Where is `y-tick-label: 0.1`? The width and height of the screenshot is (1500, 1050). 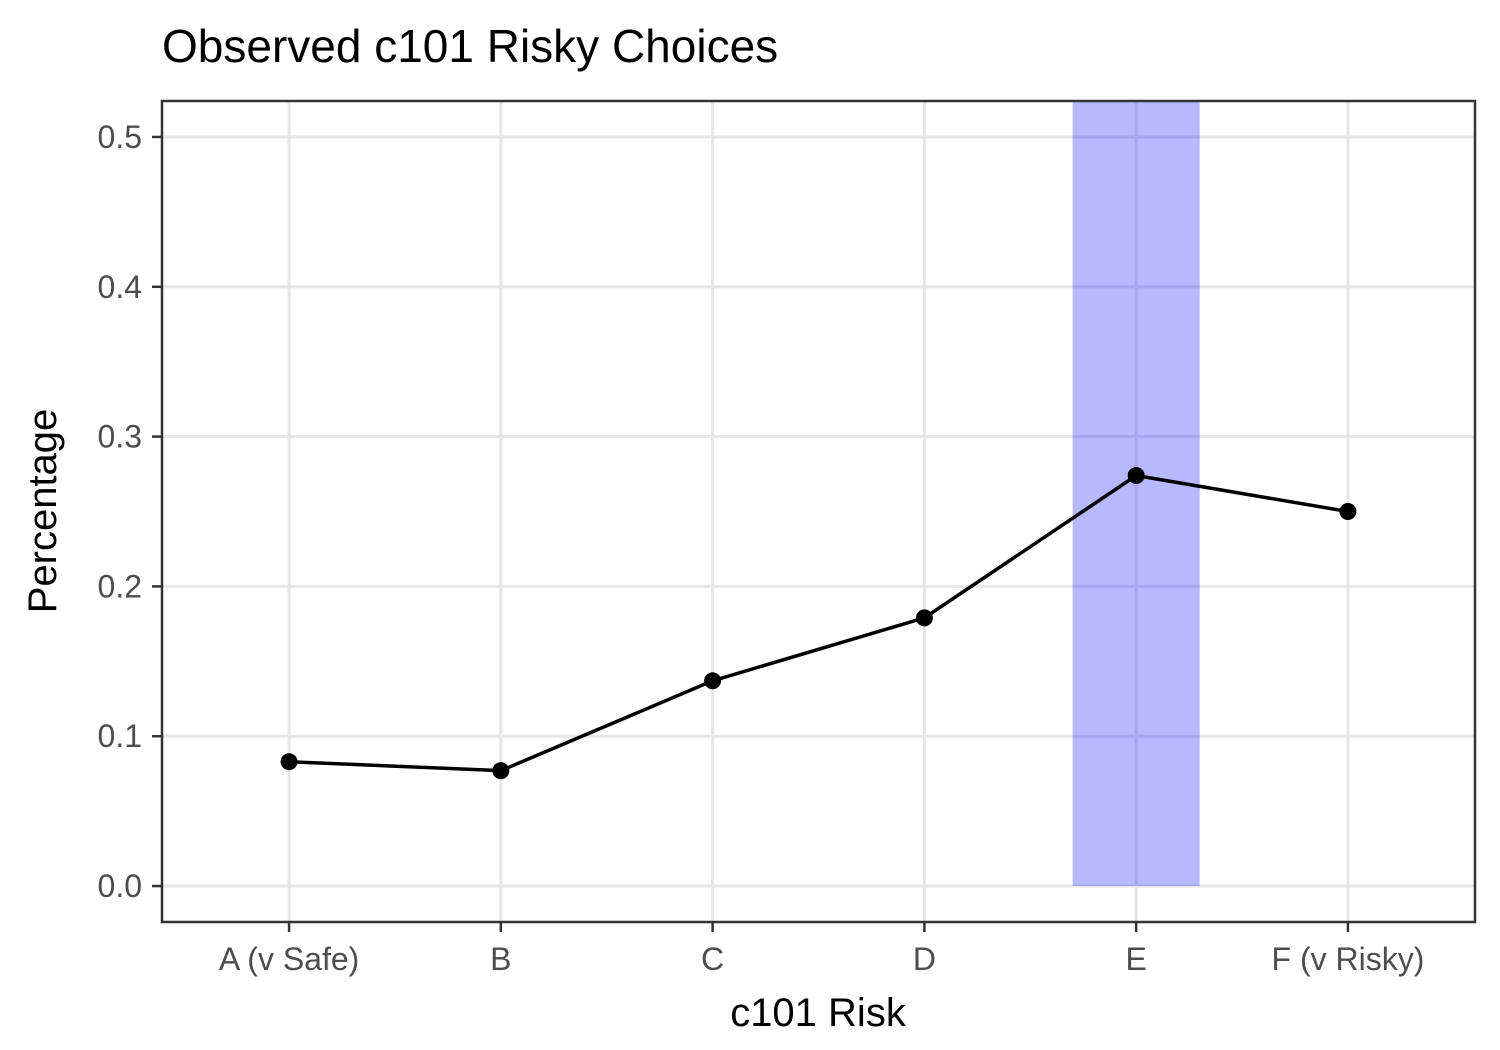 y-tick-label: 0.1 is located at coordinates (120, 736).